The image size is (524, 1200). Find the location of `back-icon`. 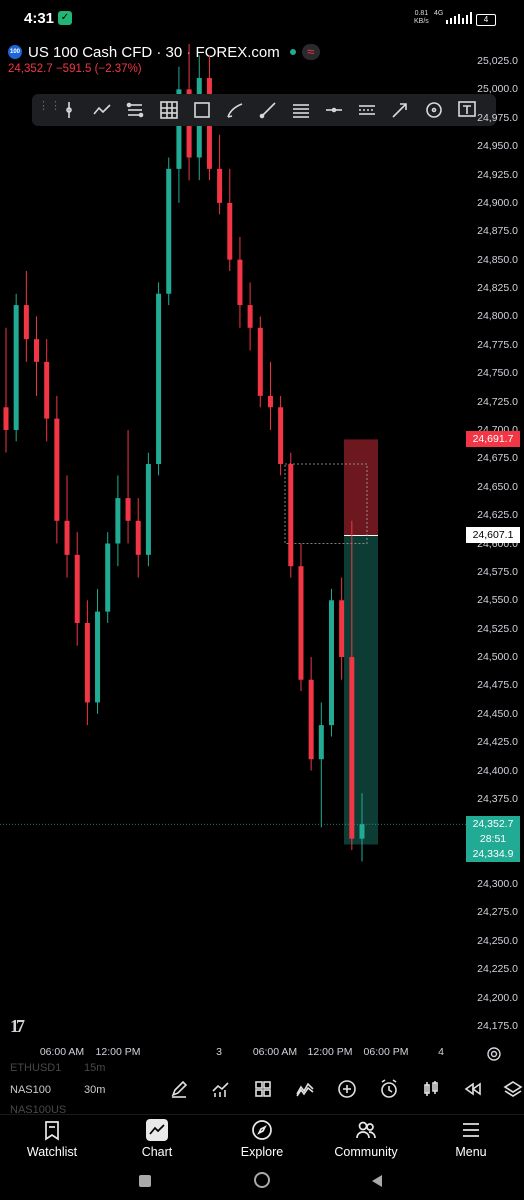

back-icon is located at coordinates (377, 1181).